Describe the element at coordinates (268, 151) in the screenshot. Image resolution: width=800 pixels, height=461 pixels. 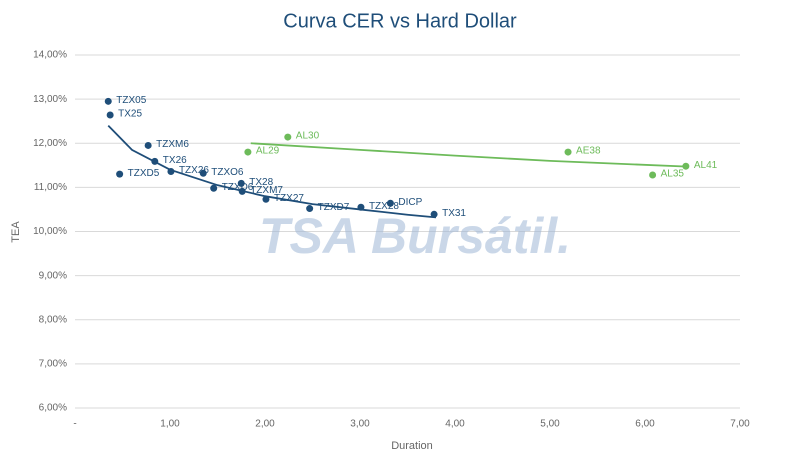
I see `point-label: AL29` at that location.